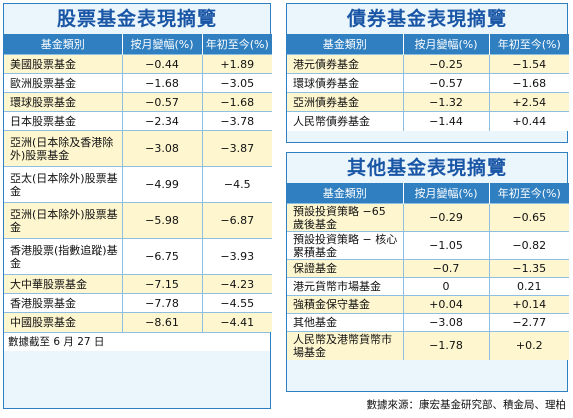  What do you see at coordinates (237, 220) in the screenshot?
I see `ytd-change-cell: −6.87` at bounding box center [237, 220].